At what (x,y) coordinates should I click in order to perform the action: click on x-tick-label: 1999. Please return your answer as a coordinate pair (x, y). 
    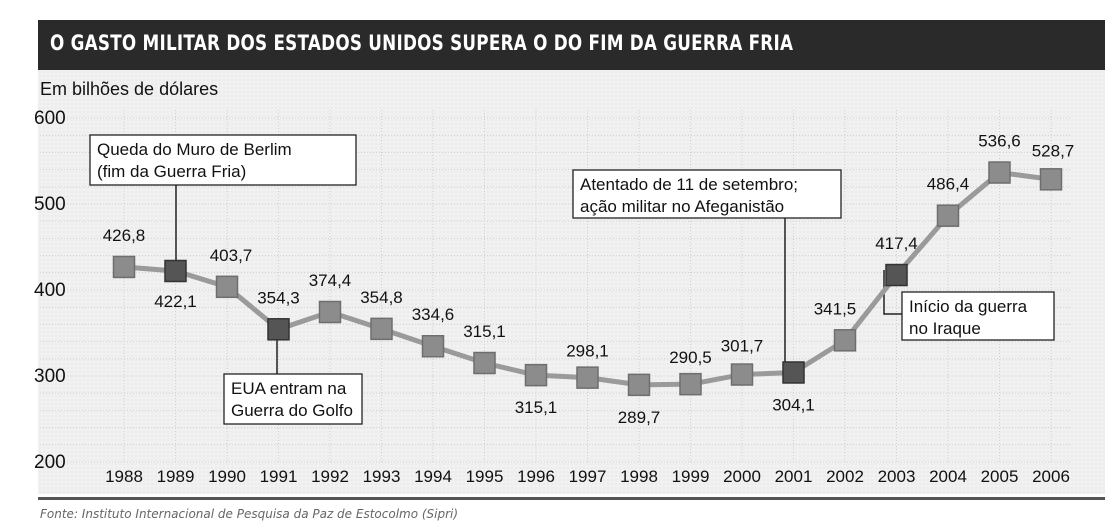
    Looking at the image, I should click on (691, 476).